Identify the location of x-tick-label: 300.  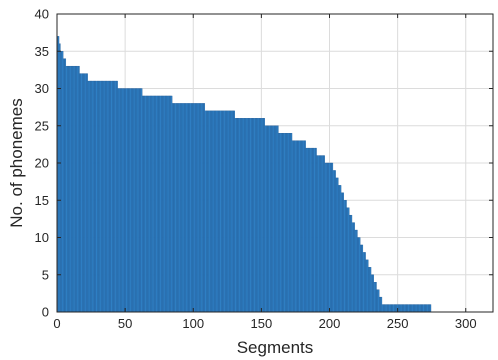
(466, 323).